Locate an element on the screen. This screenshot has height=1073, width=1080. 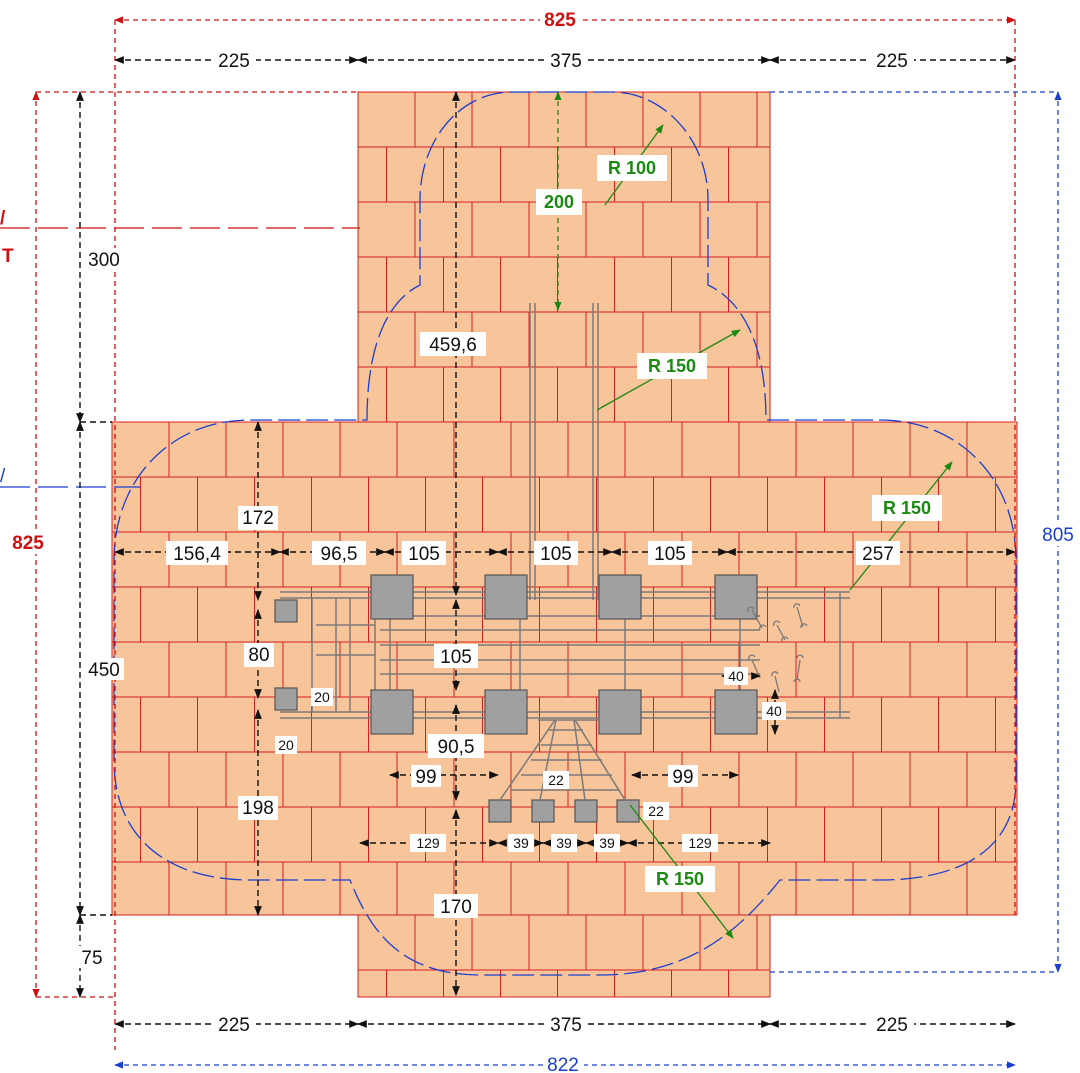
dim-top-mid: 375 is located at coordinates (566, 61).